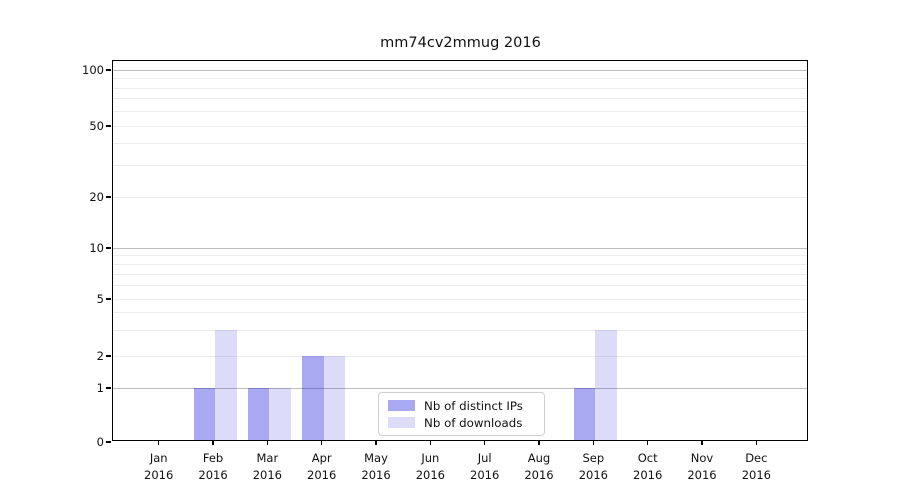 This screenshot has height=500, width=900. I want to click on bar-distinct-ips-apr, so click(313, 397).